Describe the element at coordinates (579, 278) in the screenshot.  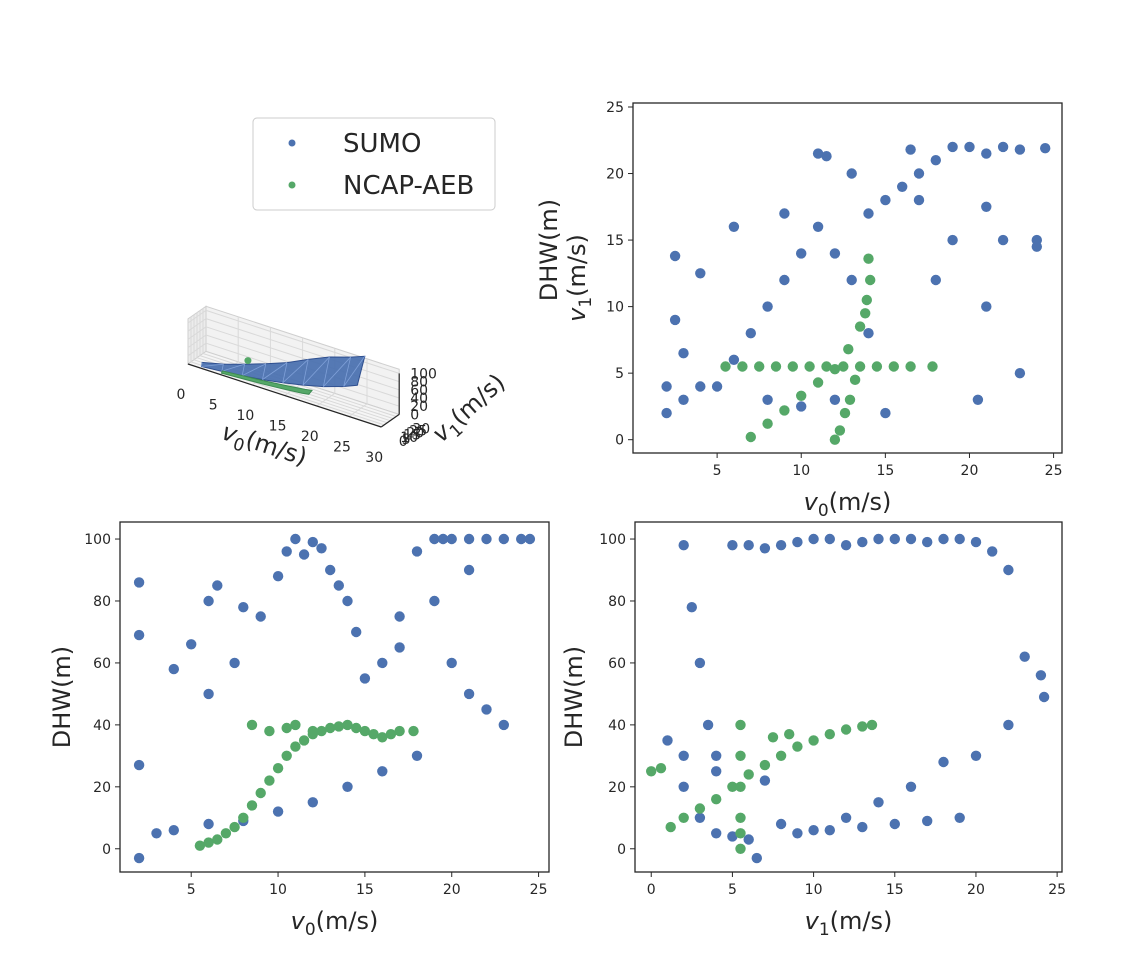
I see `y-axis-label: v1(m/s)` at that location.